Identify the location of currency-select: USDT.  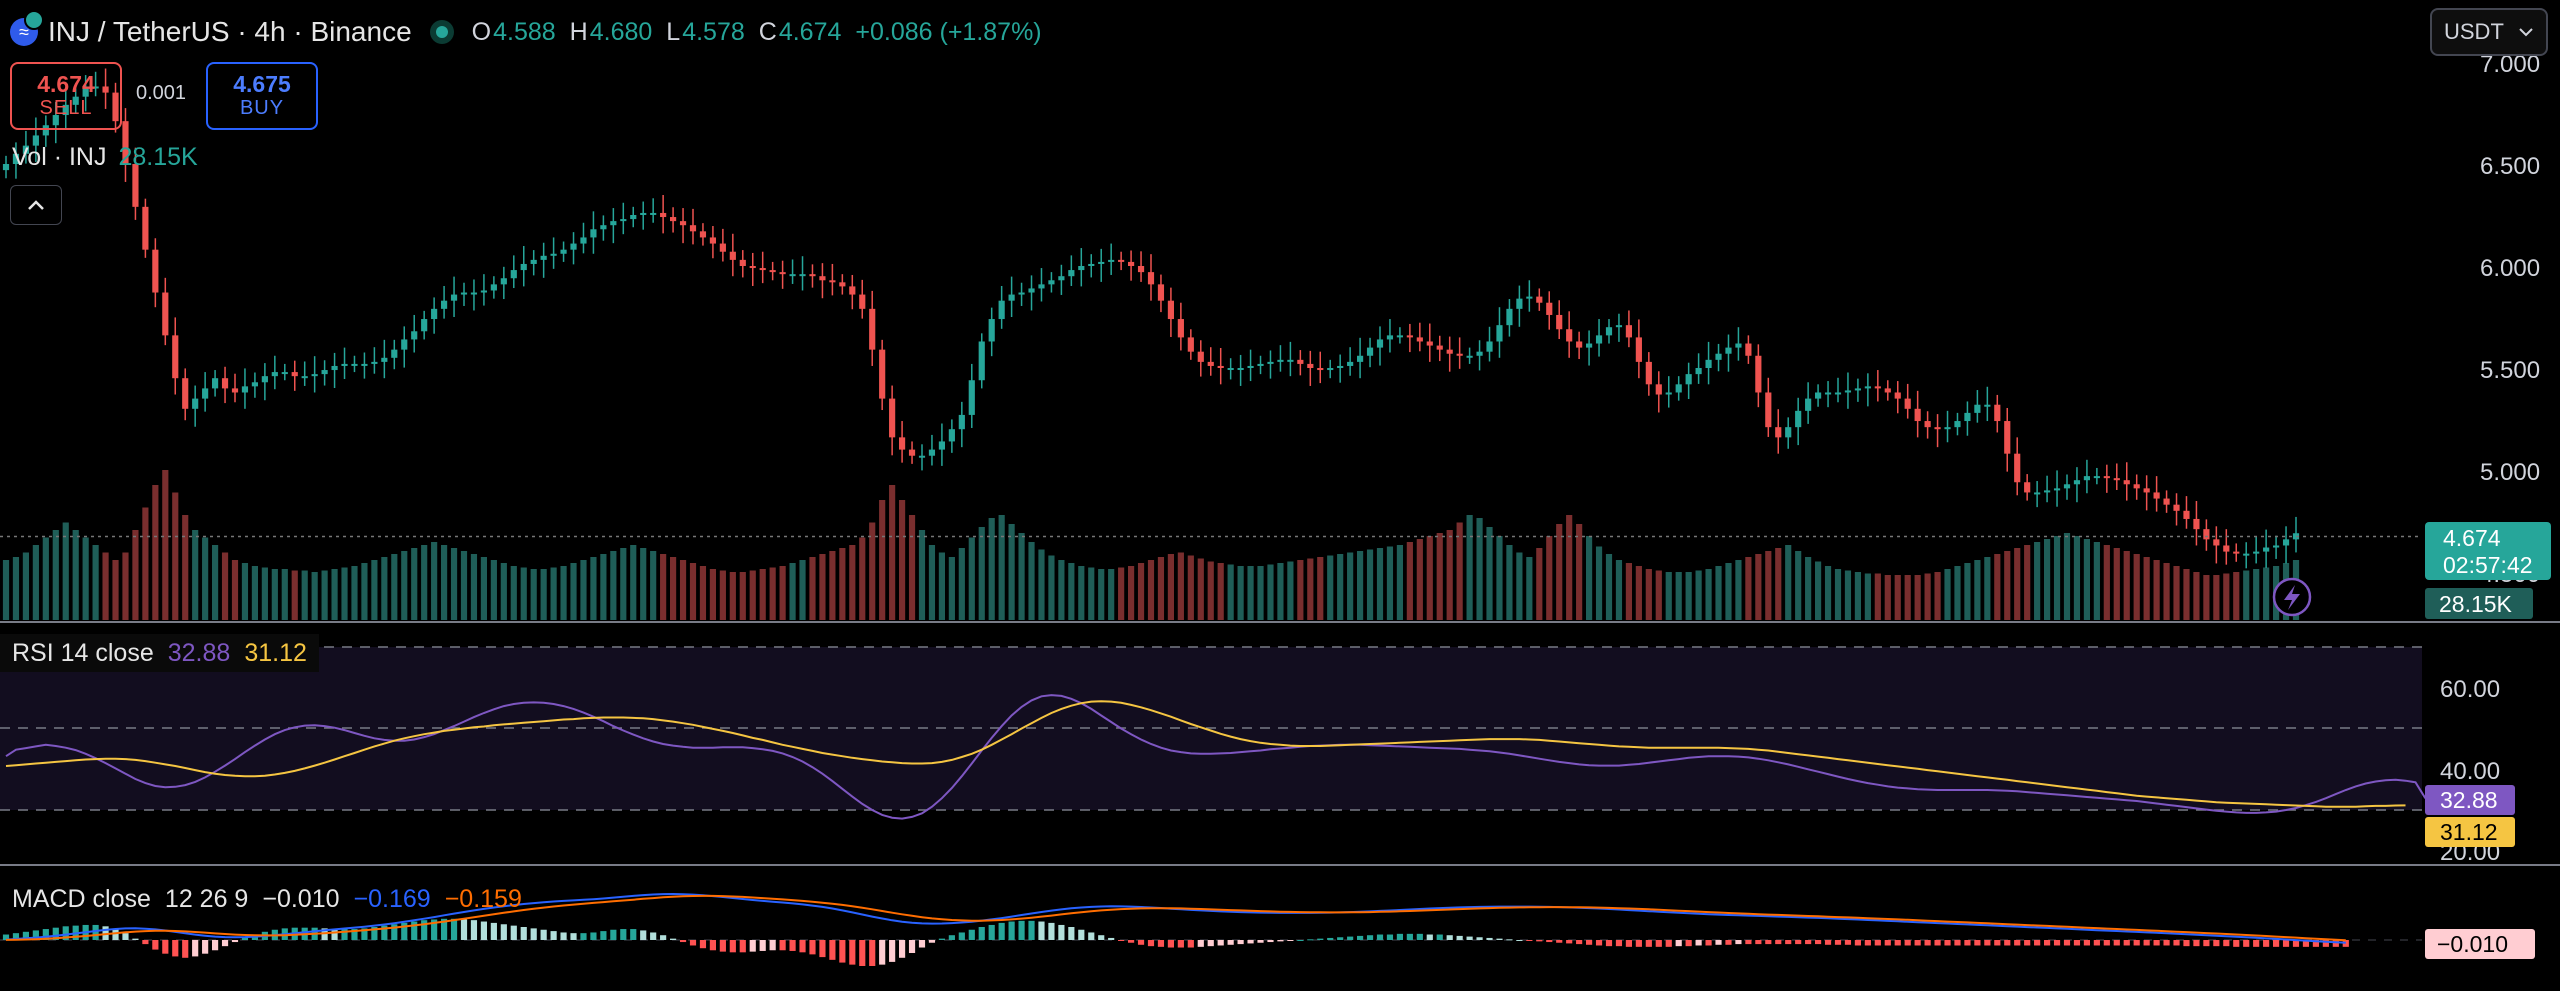
(2489, 32).